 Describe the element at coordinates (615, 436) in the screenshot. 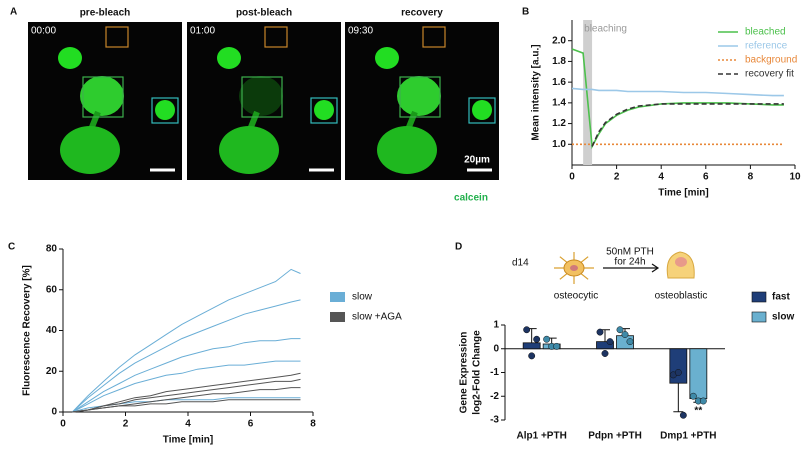

I see `x-tick-label: Pdpn +PTH` at that location.